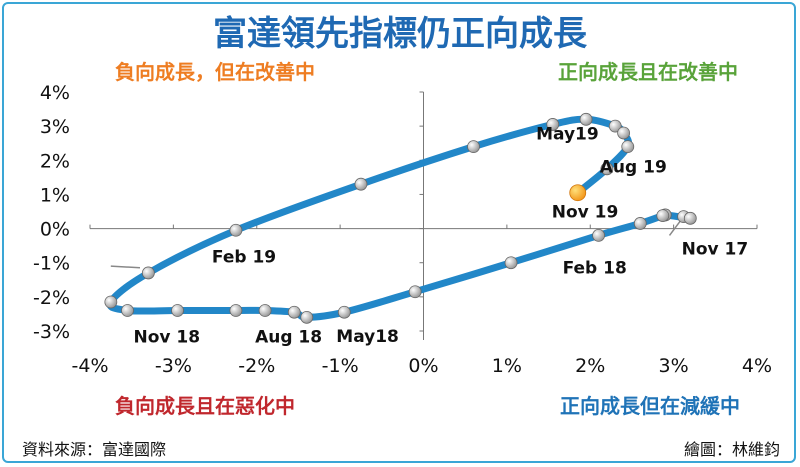 The height and width of the screenshot is (467, 800). I want to click on source-note: 資料來源：富達國際, so click(94, 449).